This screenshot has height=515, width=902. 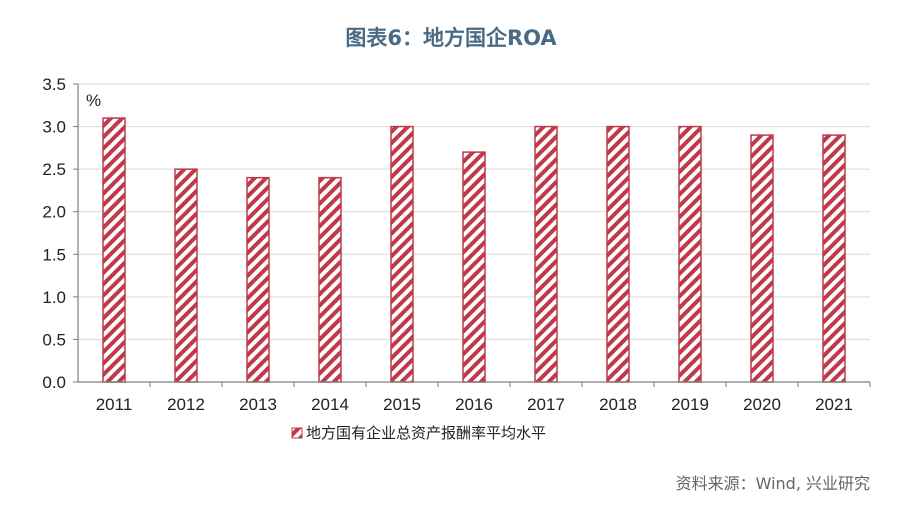 What do you see at coordinates (772, 483) in the screenshot?
I see `source-note: 资料来源：Wind, 兴业研究` at bounding box center [772, 483].